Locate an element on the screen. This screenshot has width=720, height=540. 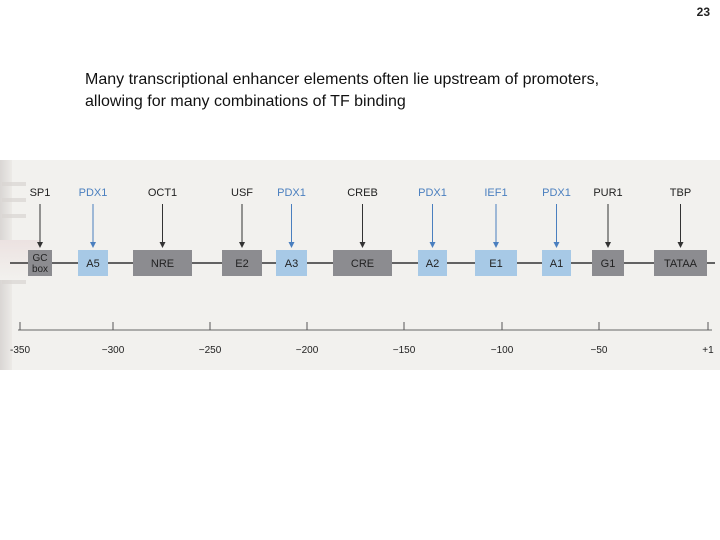
element-label: A3 is located at coordinates (291, 264).